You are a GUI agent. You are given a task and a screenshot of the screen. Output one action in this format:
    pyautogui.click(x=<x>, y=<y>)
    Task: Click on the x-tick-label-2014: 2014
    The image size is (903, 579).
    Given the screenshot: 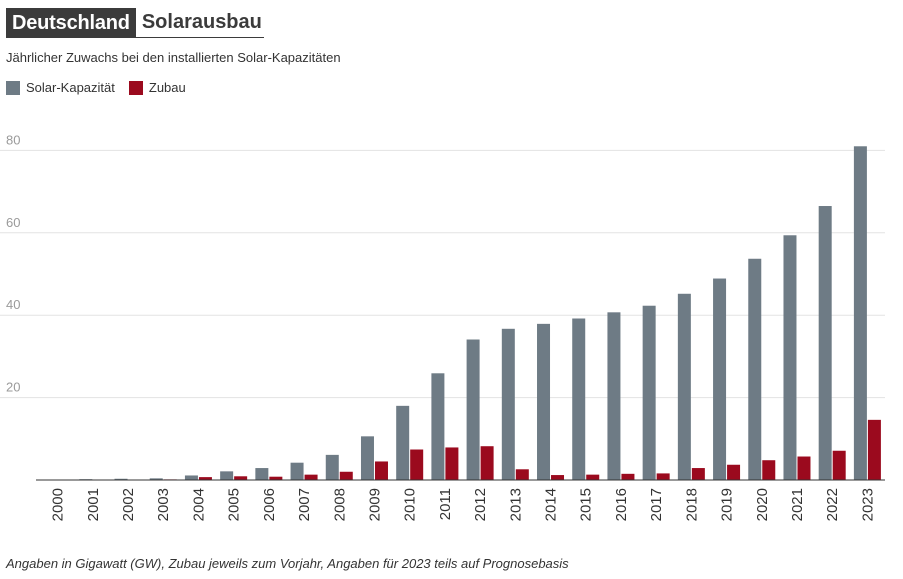 What is the action you would take?
    pyautogui.click(x=551, y=504)
    